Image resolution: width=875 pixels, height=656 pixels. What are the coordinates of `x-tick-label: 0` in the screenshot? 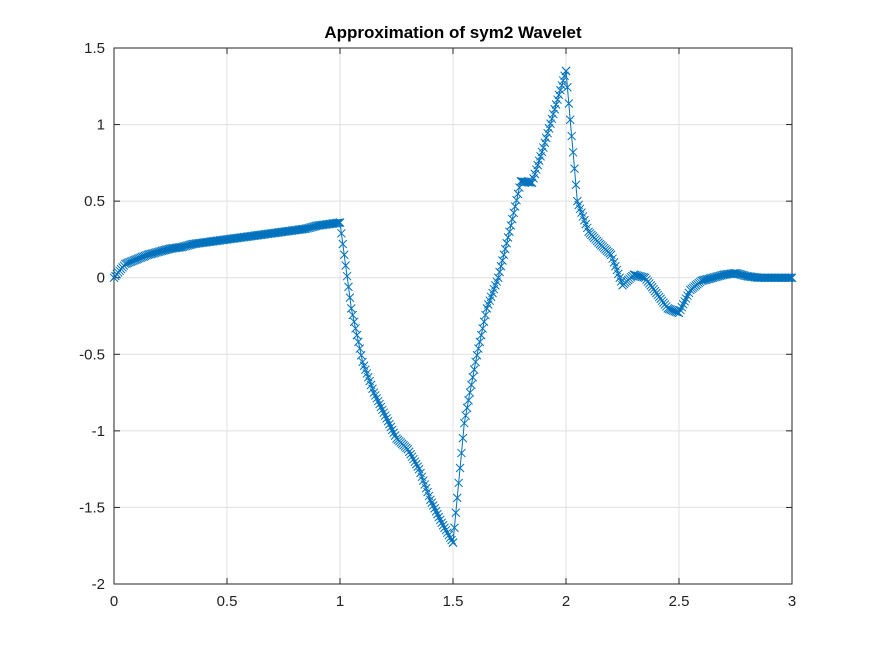 It's located at (114, 601).